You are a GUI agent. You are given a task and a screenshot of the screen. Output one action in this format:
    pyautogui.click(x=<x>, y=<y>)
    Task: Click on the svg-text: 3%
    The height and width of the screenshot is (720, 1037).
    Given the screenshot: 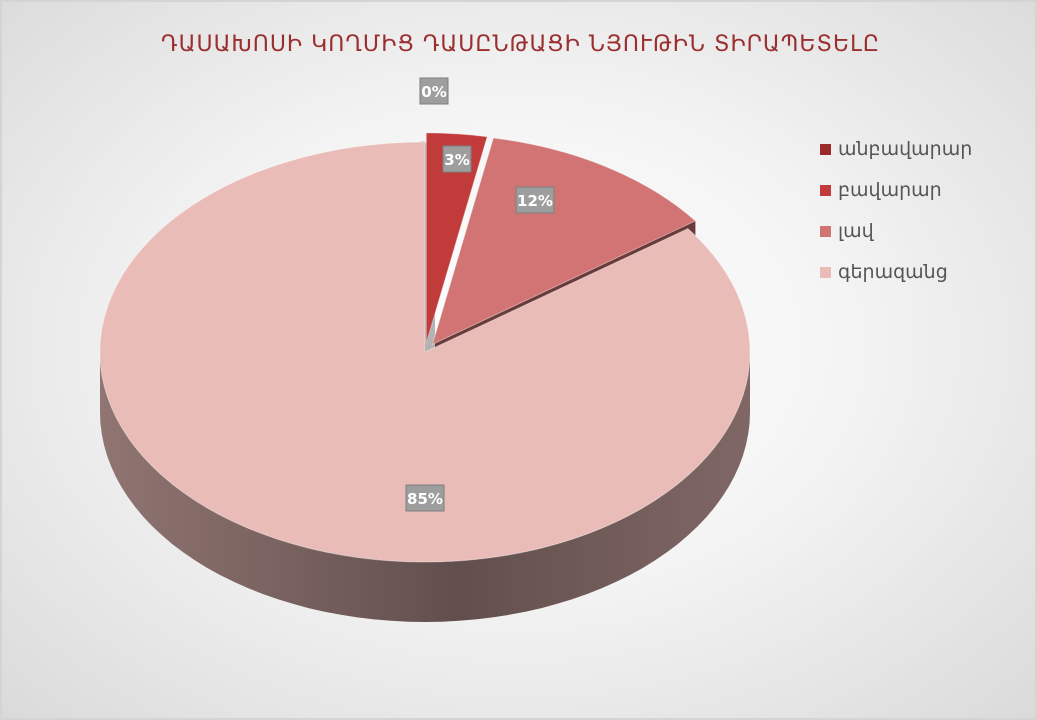 What is the action you would take?
    pyautogui.click(x=456, y=160)
    